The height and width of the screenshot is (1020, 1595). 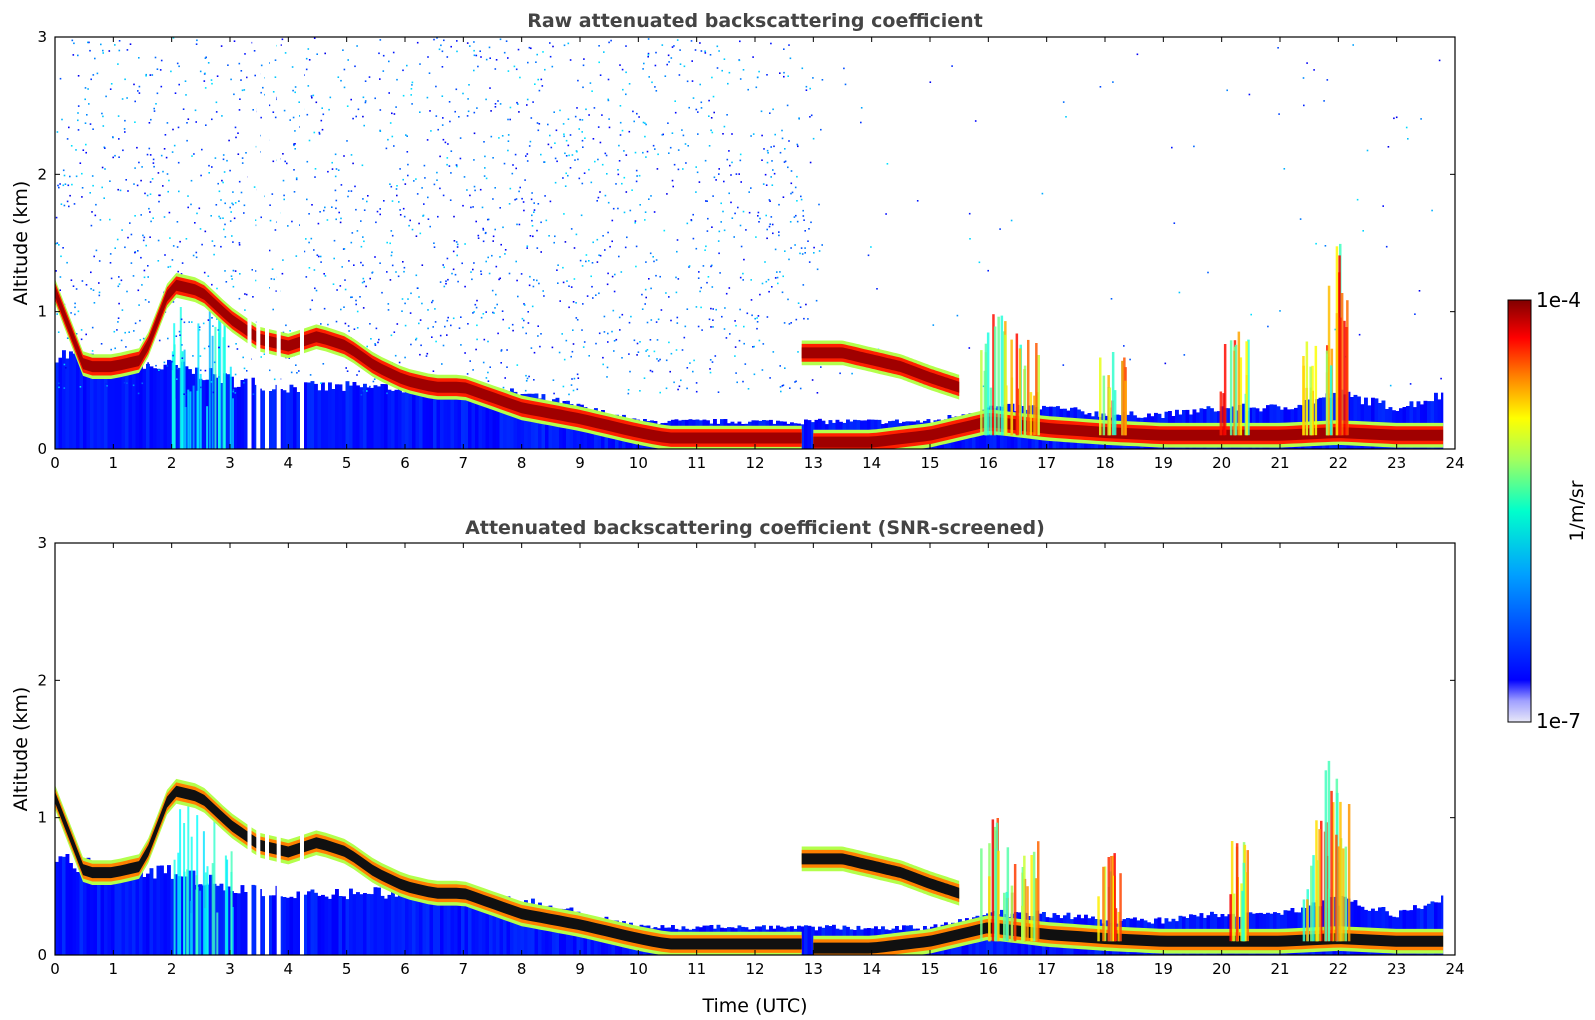 What do you see at coordinates (1279, 969) in the screenshot?
I see `x-tick-label: 21` at bounding box center [1279, 969].